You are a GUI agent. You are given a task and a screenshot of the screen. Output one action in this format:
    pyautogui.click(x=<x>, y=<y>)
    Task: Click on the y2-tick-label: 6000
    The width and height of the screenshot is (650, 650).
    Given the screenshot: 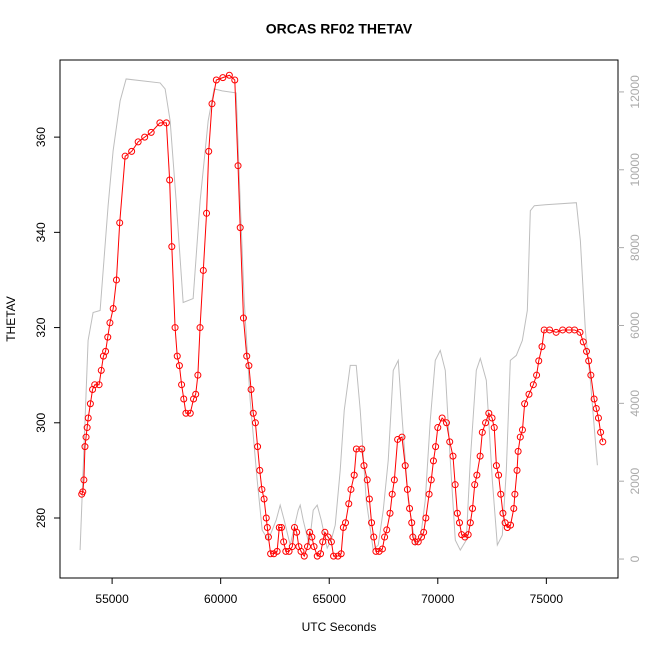 What is the action you would take?
    pyautogui.click(x=635, y=325)
    